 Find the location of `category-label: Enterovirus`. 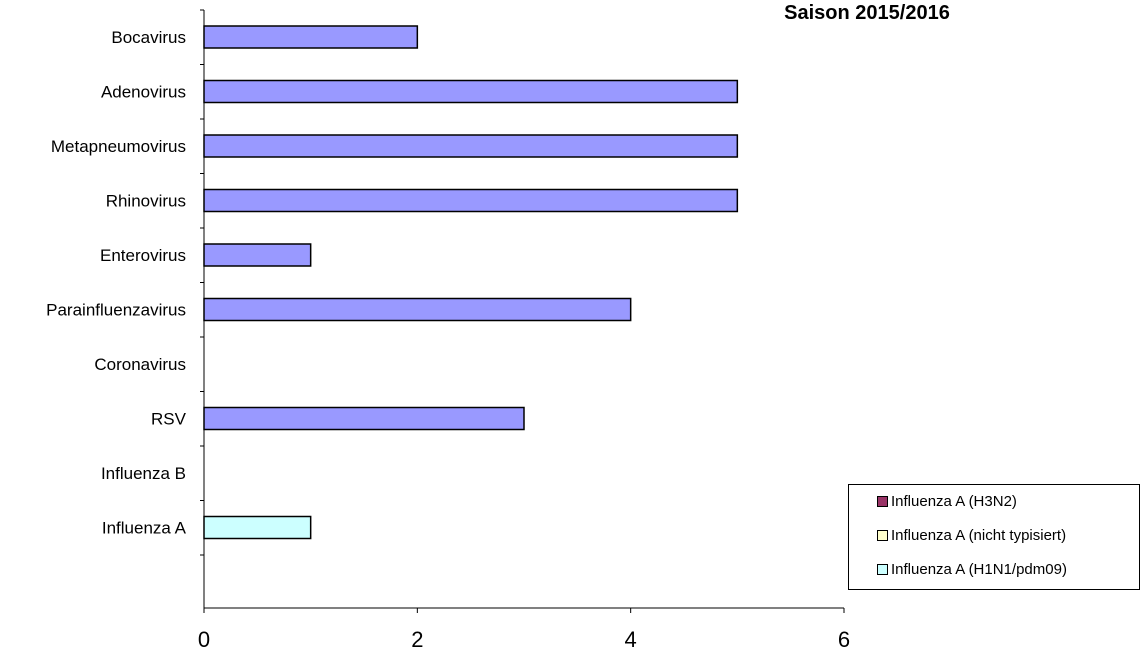

category-label: Enterovirus is located at coordinates (143, 255).